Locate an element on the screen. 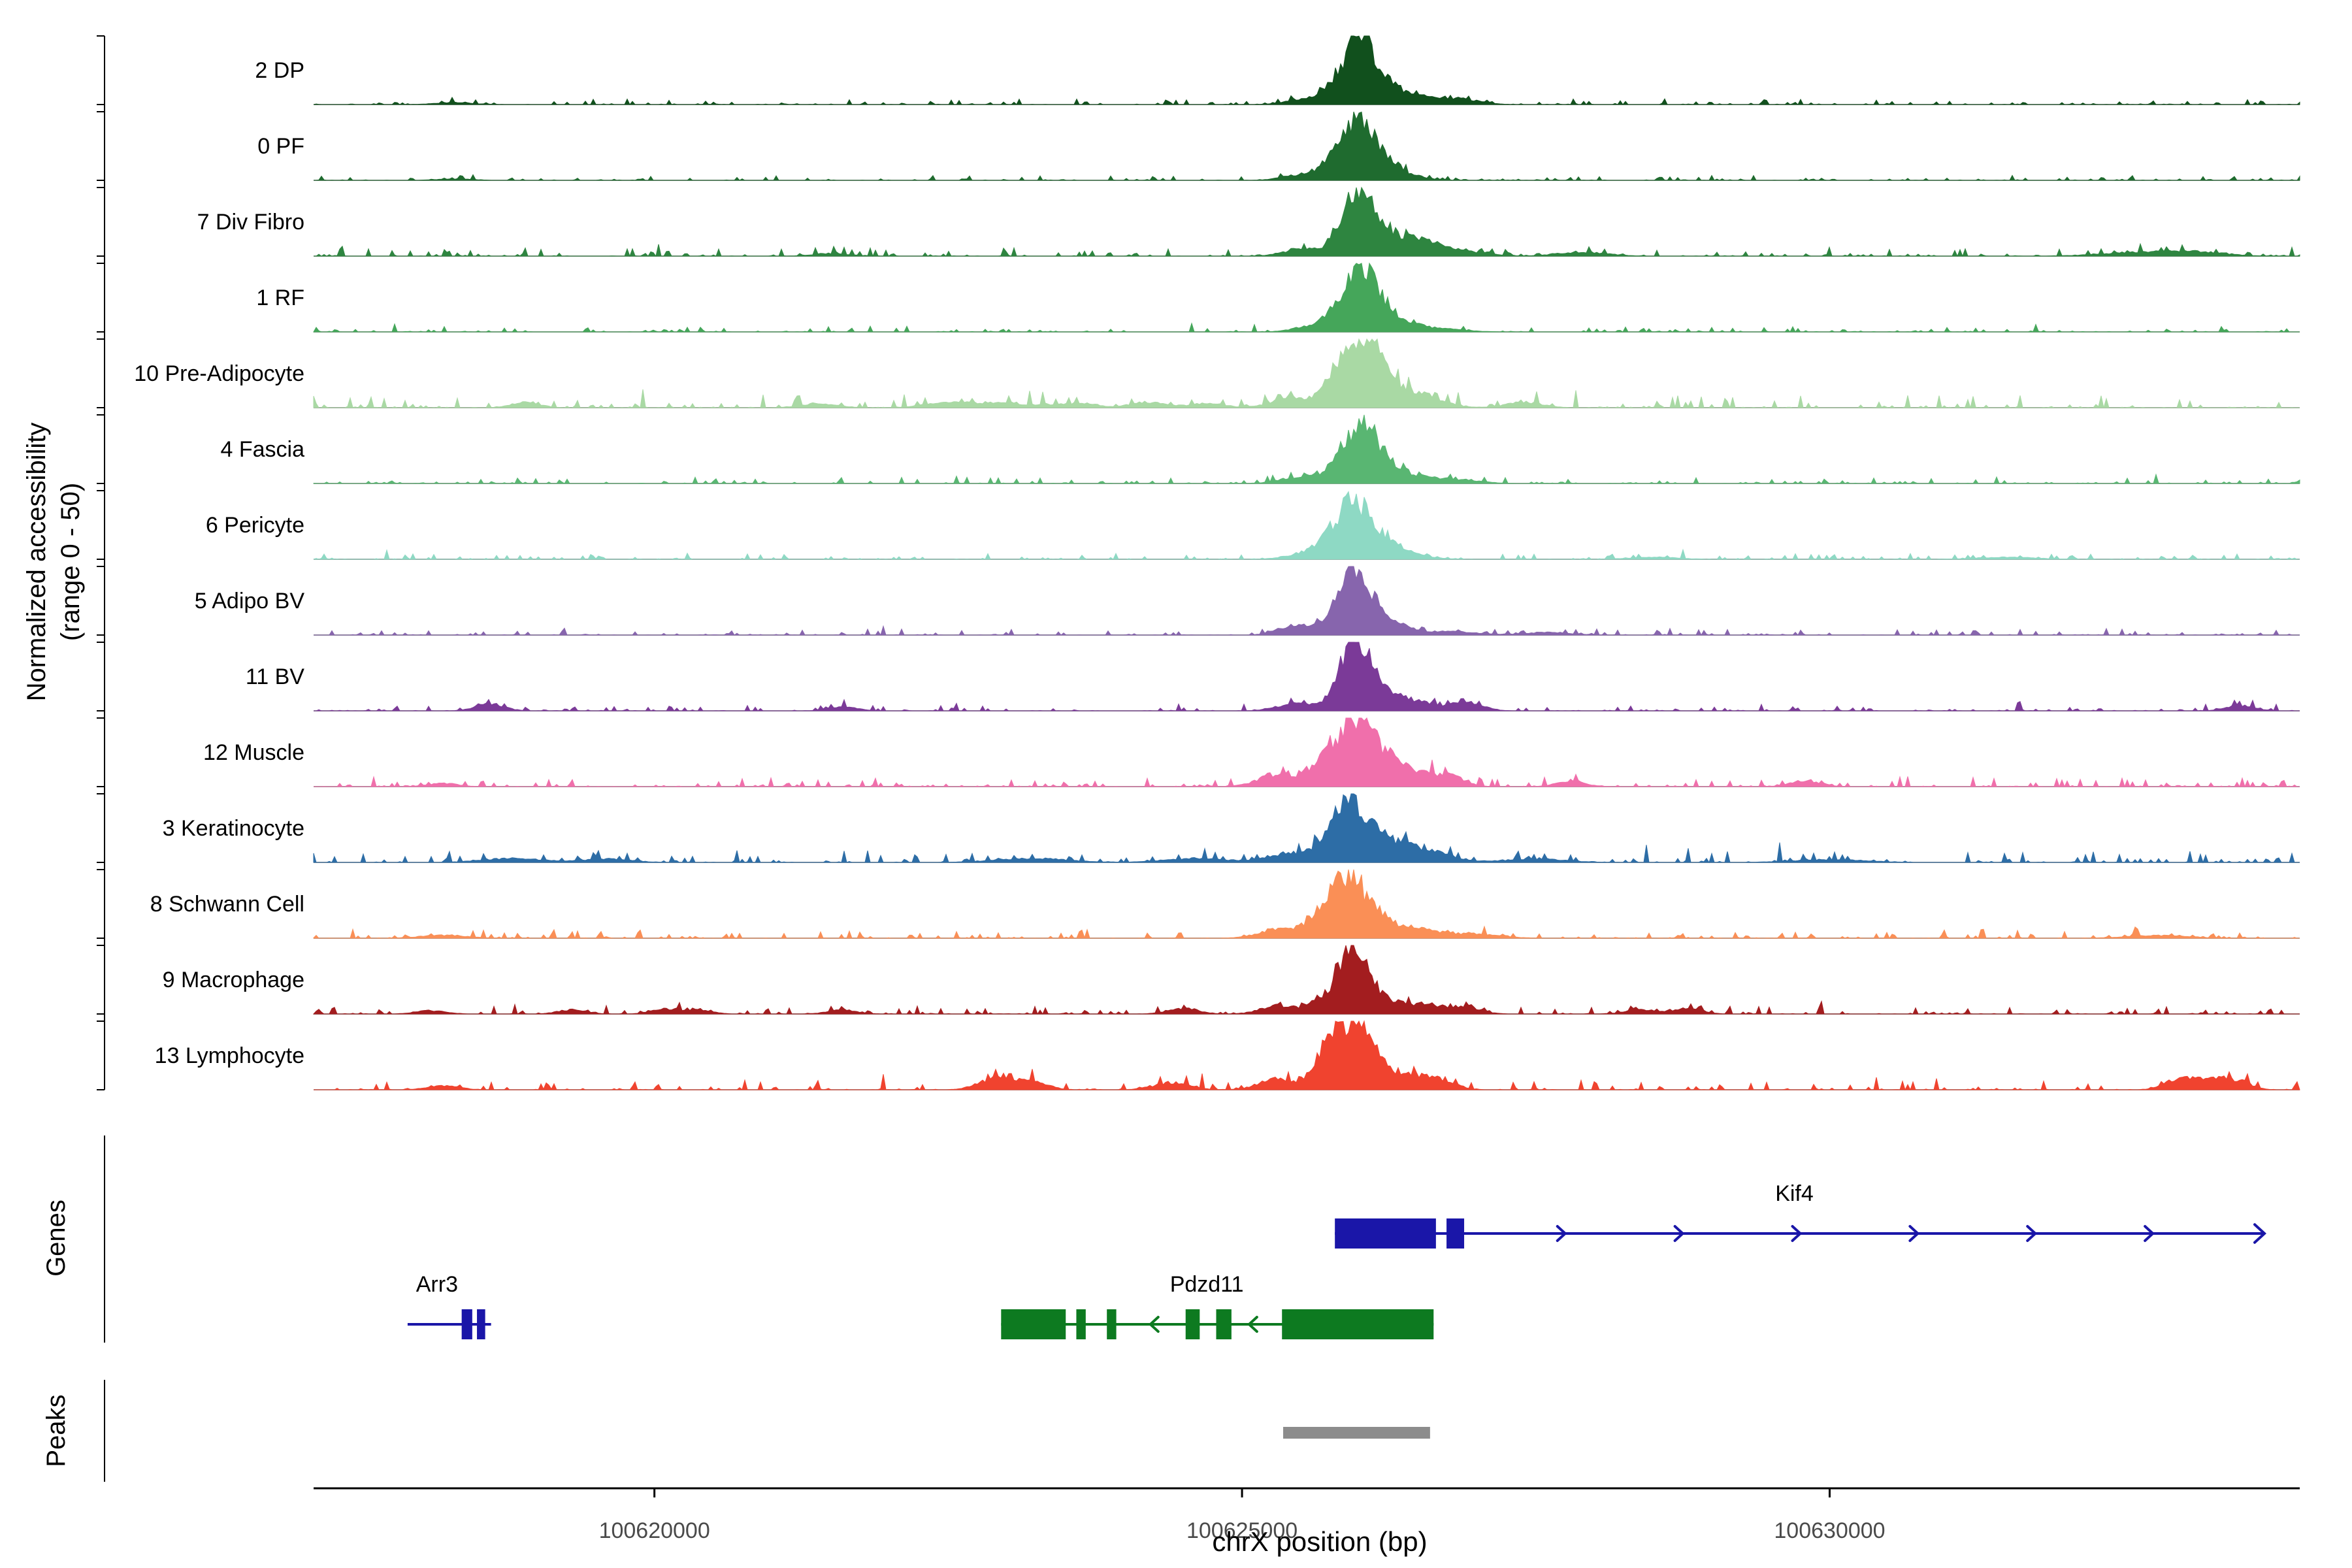 This screenshot has width=2352, height=1568. track-signal-8-schwann-cell is located at coordinates (1306, 904).